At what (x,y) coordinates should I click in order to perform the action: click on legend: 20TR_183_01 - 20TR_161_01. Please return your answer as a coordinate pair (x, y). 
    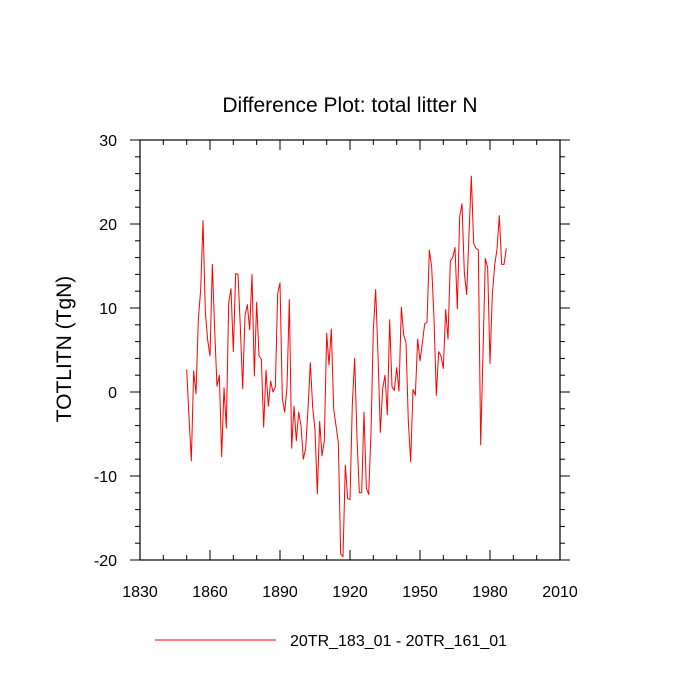
    Looking at the image, I should click on (331, 641).